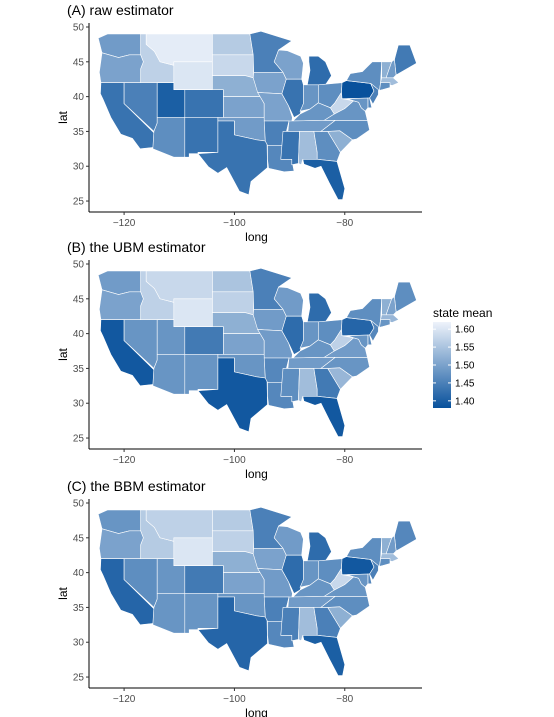 The image size is (554, 717). What do you see at coordinates (465, 383) in the screenshot?
I see `legend-tick-label: 1.45` at bounding box center [465, 383].